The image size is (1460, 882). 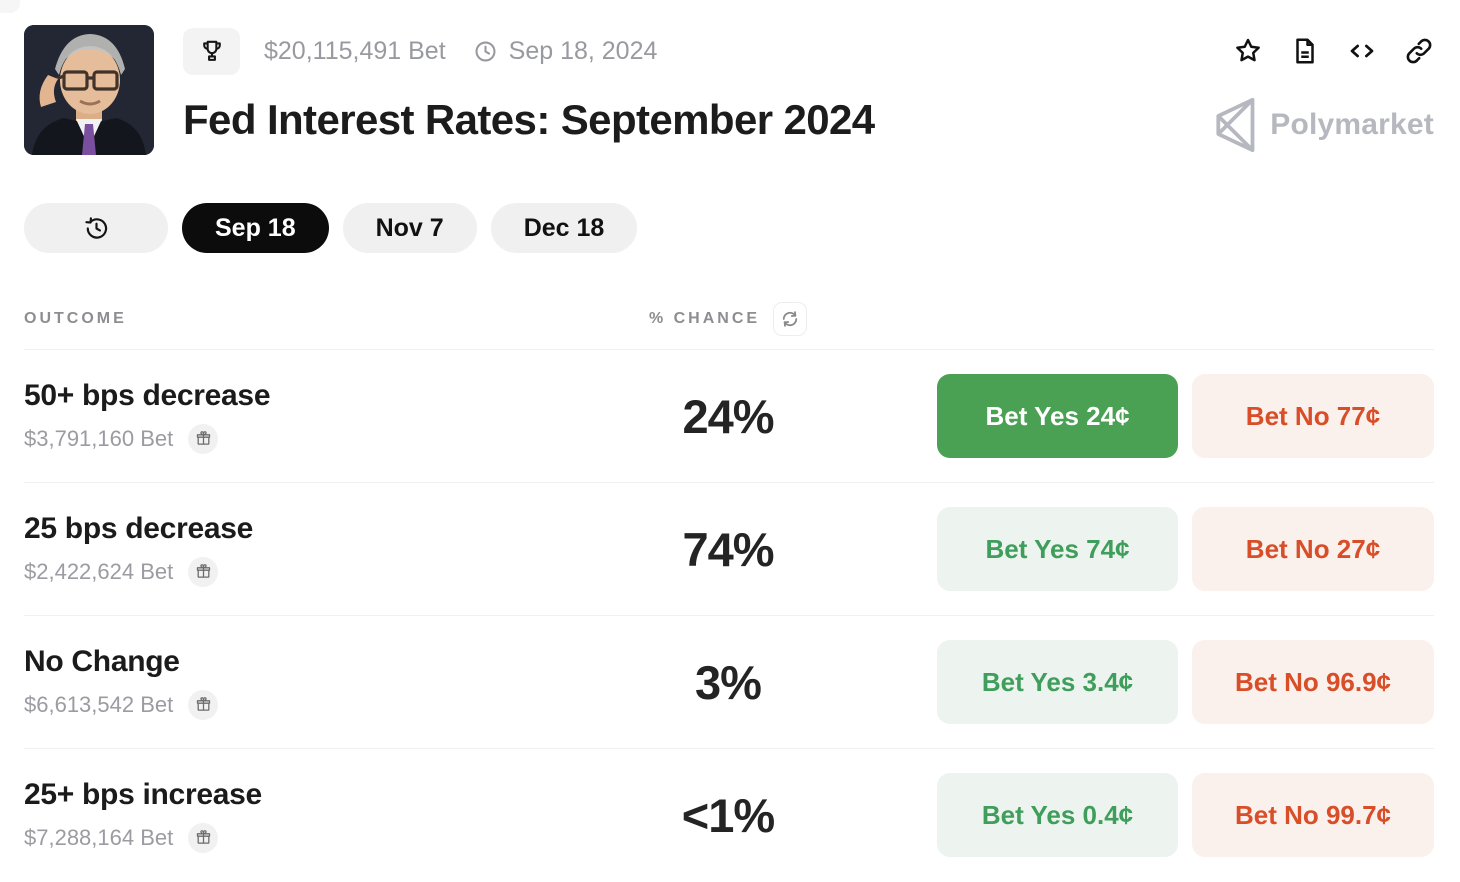 I want to click on rules-document-button, so click(x=1305, y=51).